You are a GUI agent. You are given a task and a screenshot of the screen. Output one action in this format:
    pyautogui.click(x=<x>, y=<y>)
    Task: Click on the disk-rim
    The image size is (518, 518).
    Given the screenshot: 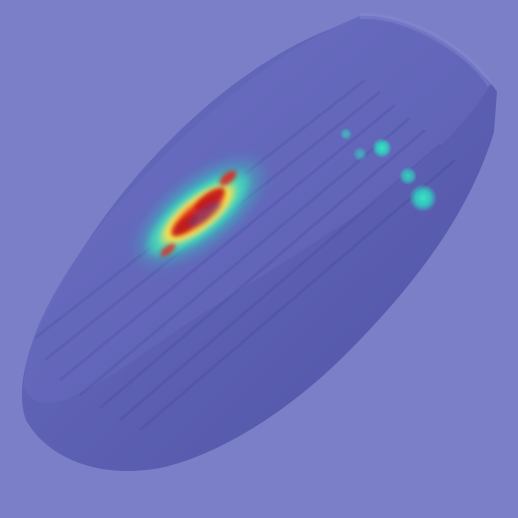 What is the action you would take?
    pyautogui.click(x=426, y=49)
    